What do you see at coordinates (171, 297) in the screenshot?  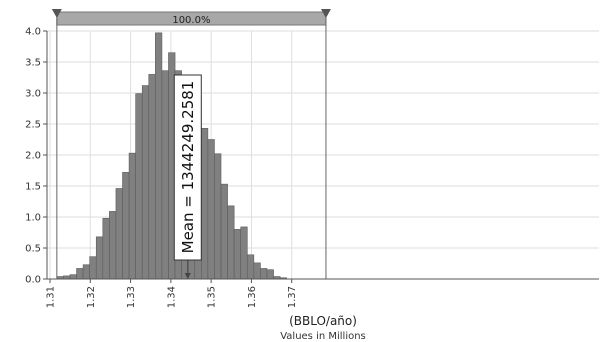 I see `x-tick-label: 1.34` at bounding box center [171, 297].